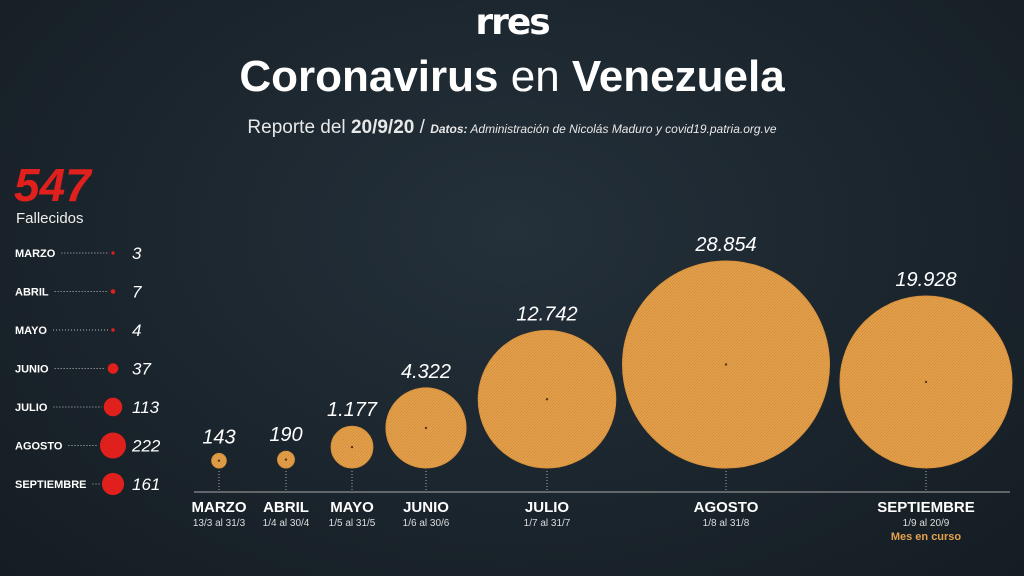 The width and height of the screenshot is (1024, 576). Describe the element at coordinates (286, 523) in the screenshot. I see `cases-range-label-abril: 1/4 al 30/4` at that location.